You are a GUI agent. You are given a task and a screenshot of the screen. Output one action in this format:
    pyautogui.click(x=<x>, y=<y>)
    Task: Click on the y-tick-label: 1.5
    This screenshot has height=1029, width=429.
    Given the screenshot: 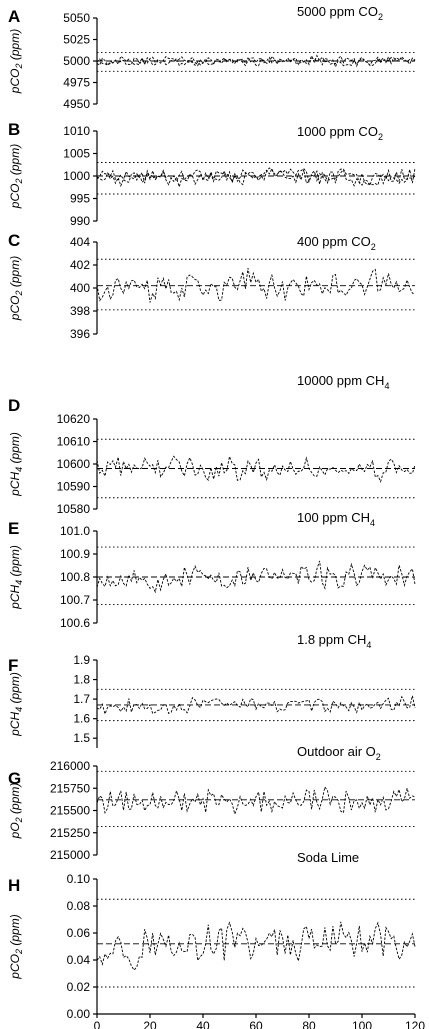 What is the action you would take?
    pyautogui.click(x=81, y=738)
    